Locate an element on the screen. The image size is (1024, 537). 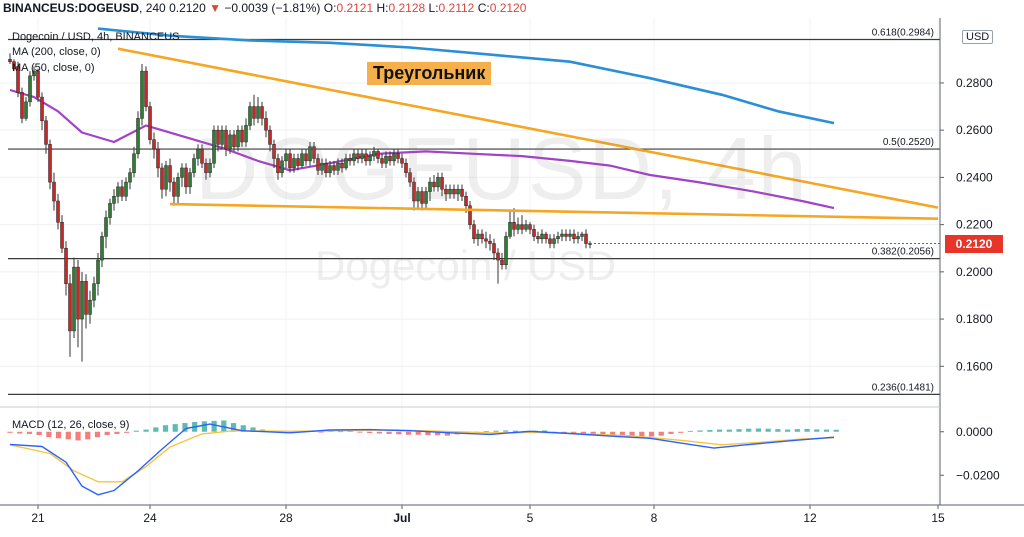
legend-ma200: MA (200, close, 0) is located at coordinates (56, 52).